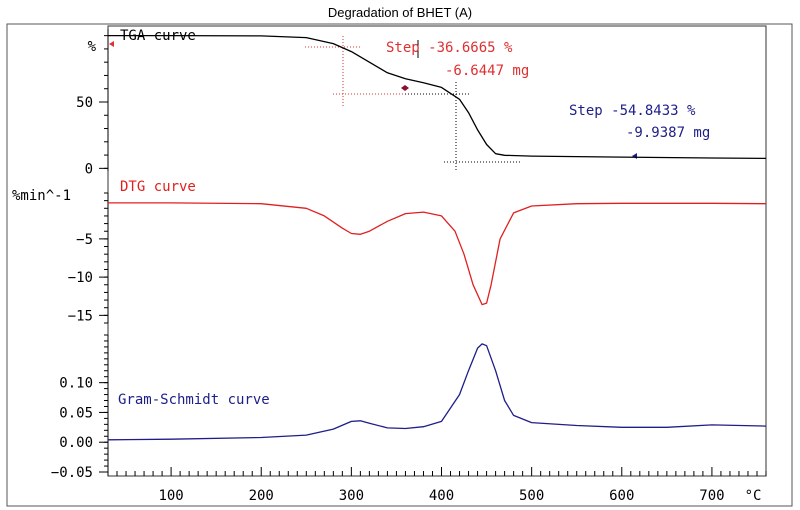 The height and width of the screenshot is (510, 800). I want to click on x-axis: 100 200 300 400 500 600 700, so click(437, 485).